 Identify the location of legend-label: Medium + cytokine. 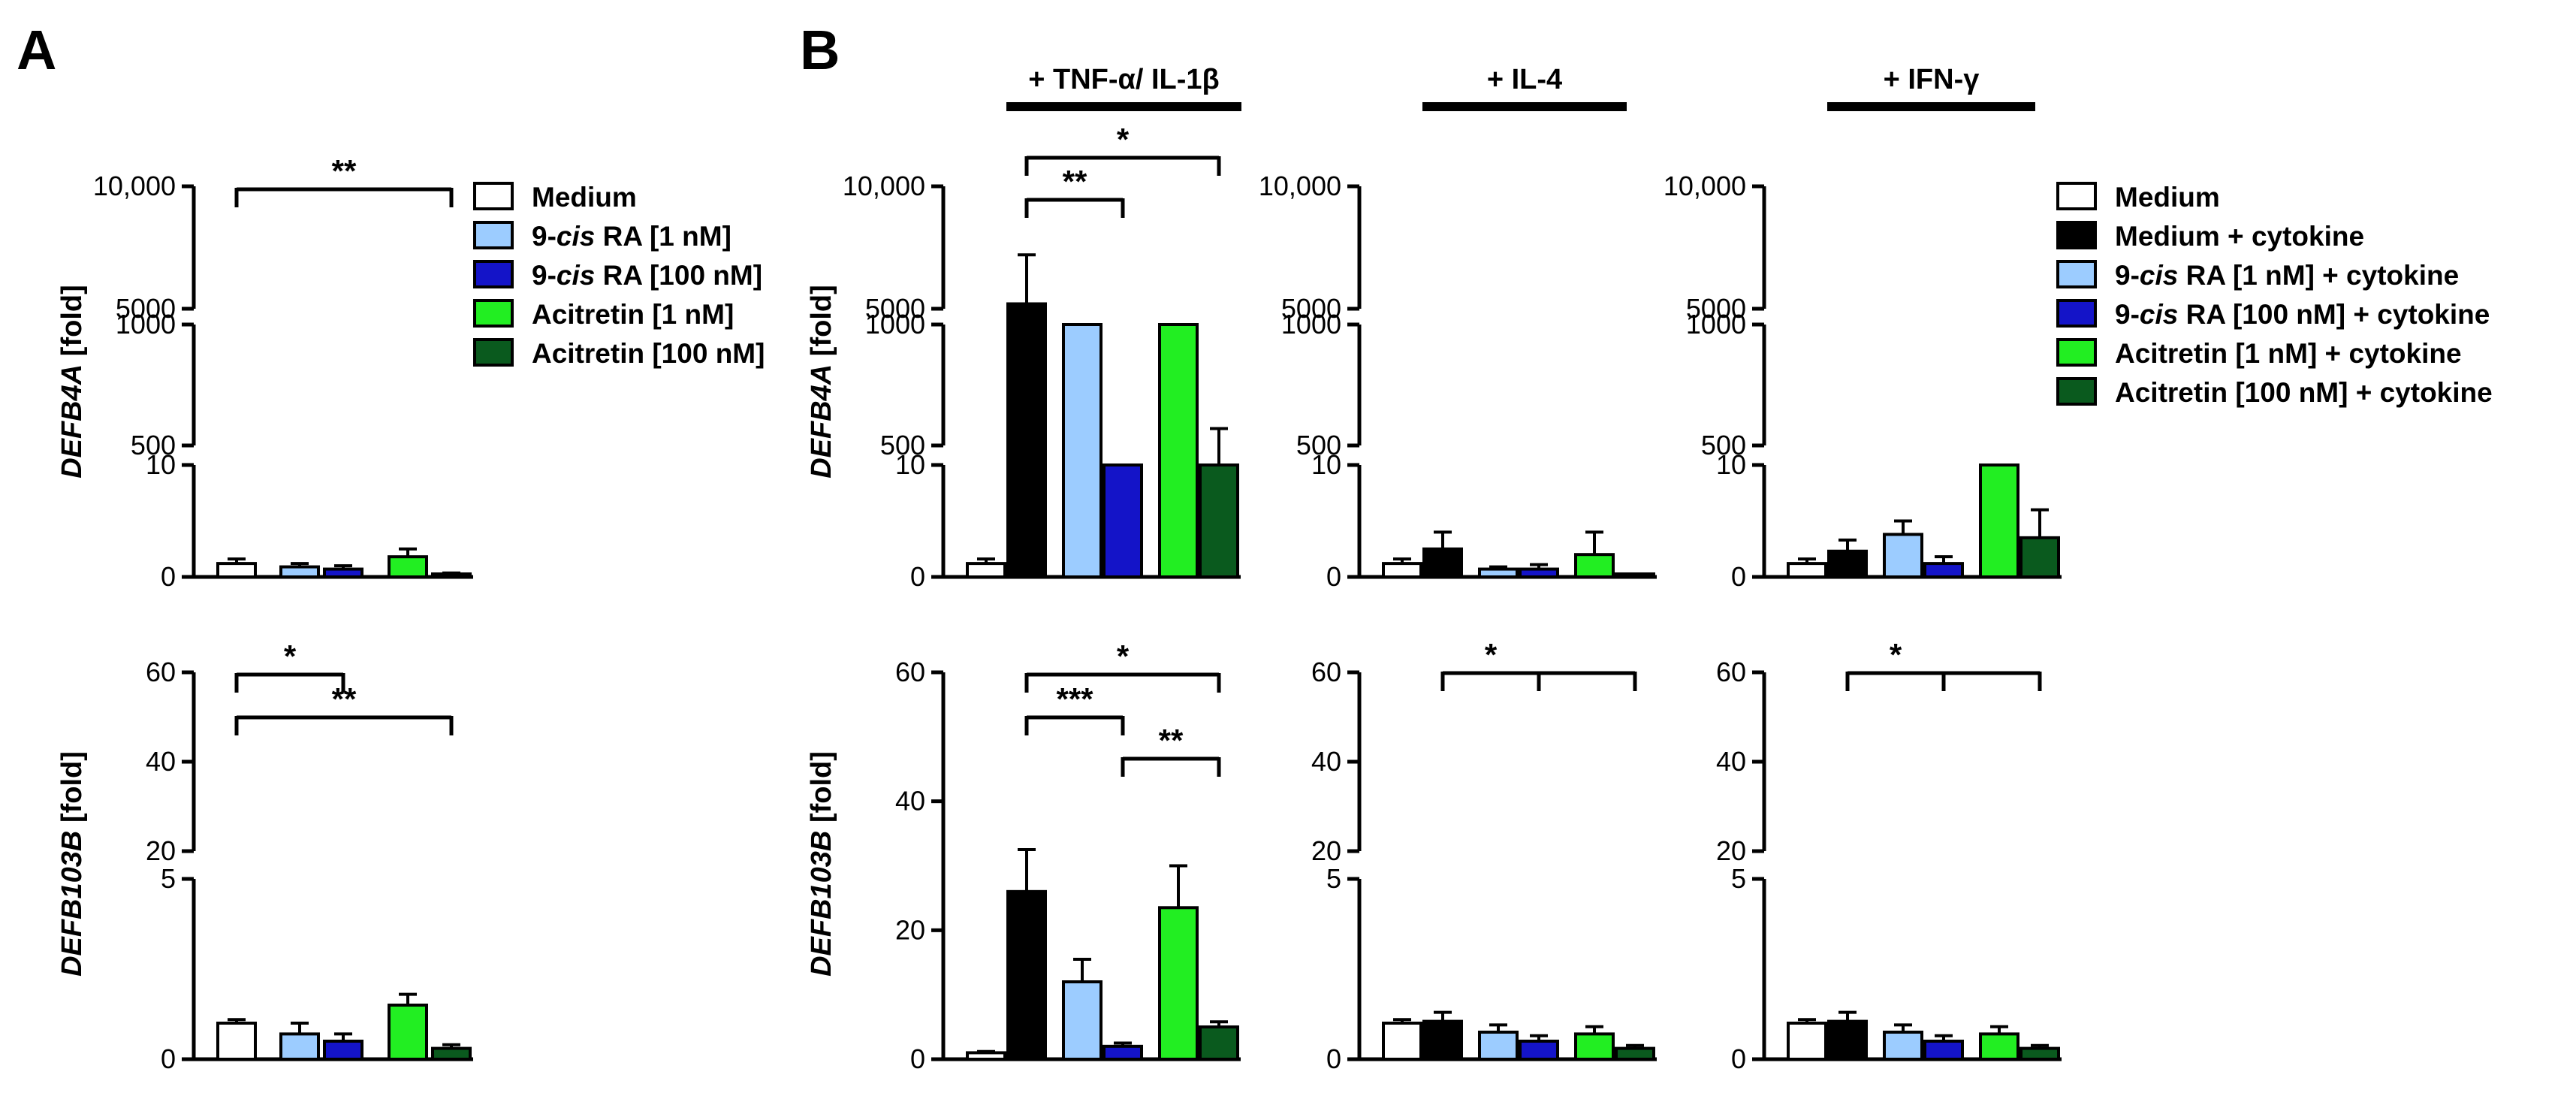
(2240, 236).